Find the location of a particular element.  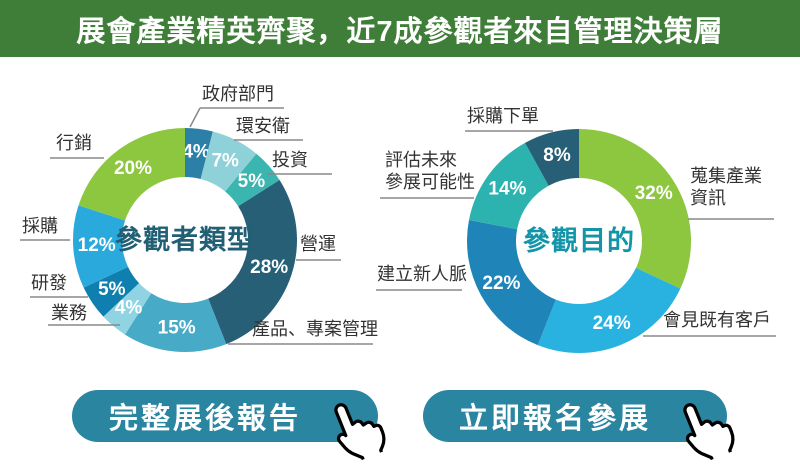

page-title: 展會產業精英齊聚，近7成參觀者來自管理決策層 is located at coordinates (400, 31).